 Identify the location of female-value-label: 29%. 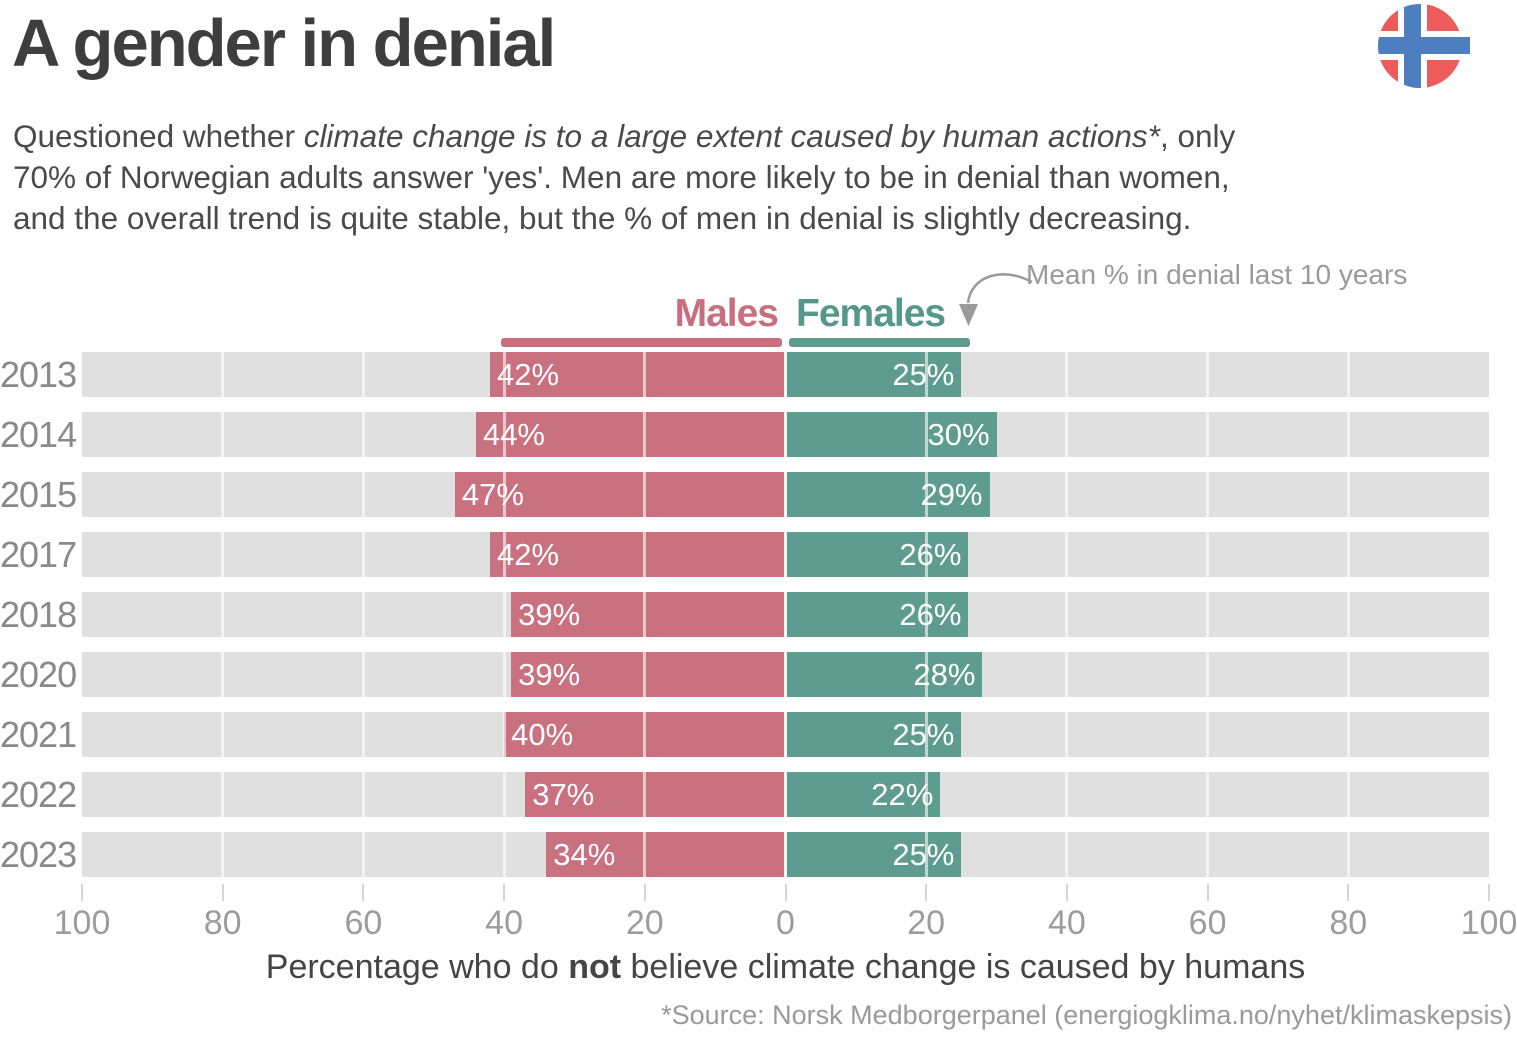
(951, 494).